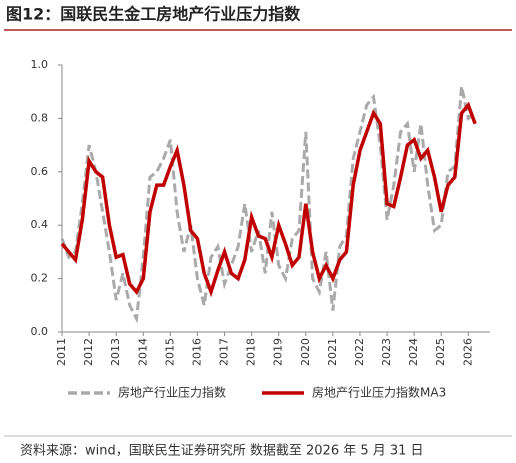 The image size is (516, 463). I want to click on x-tick-label: 2022, so click(359, 352).